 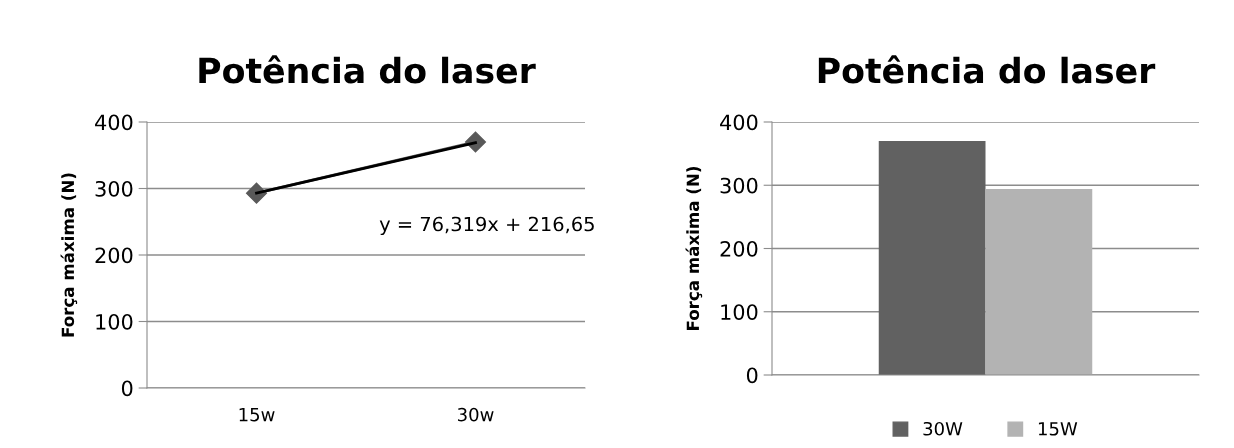 I want to click on x-tick-label: 30w, so click(x=476, y=414).